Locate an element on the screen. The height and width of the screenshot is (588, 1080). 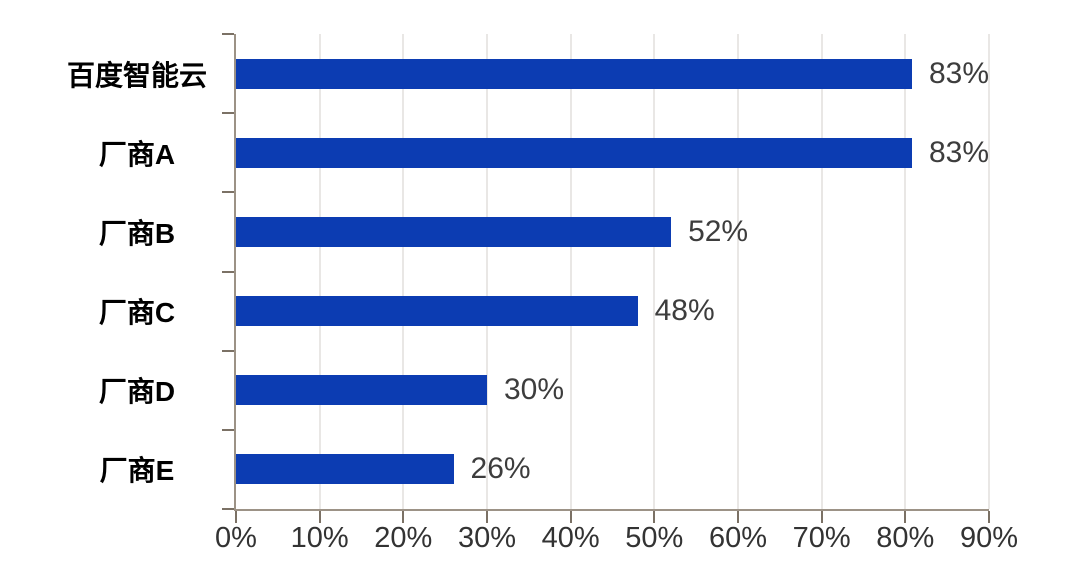
bar-row: 30% is located at coordinates (612, 390).